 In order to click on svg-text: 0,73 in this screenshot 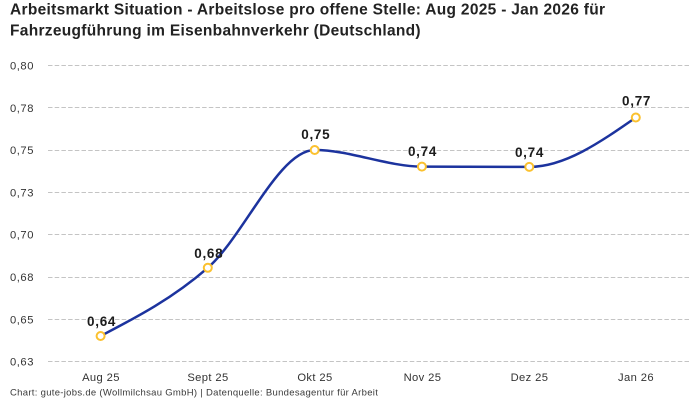, I will do `click(22, 193)`.